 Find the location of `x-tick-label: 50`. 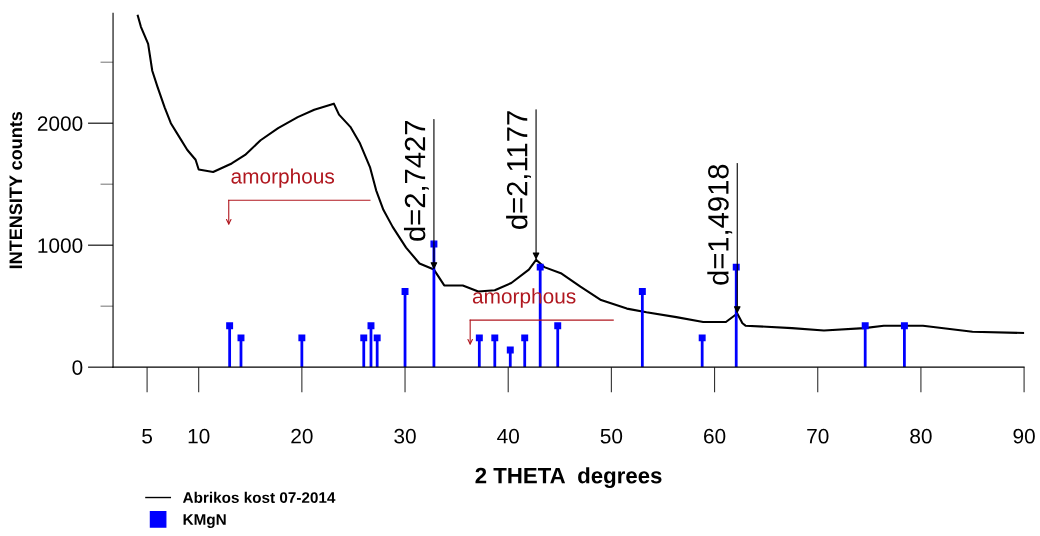

x-tick-label: 50 is located at coordinates (611, 436).